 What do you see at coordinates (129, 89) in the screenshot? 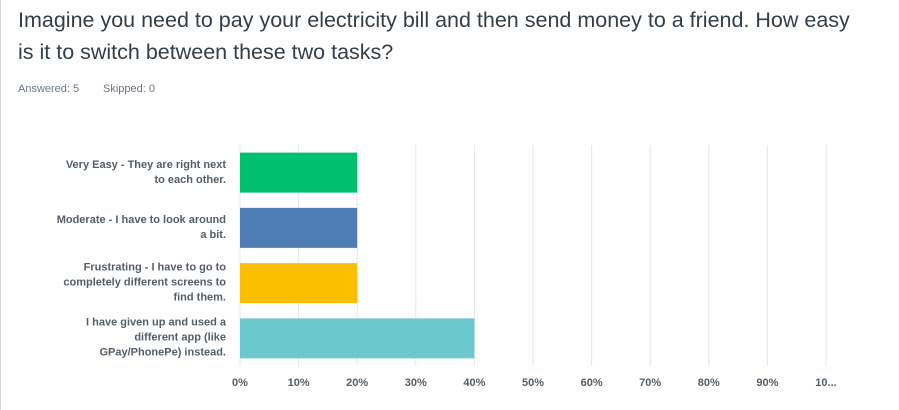
I see `skipped-count: Skipped: 0` at bounding box center [129, 89].